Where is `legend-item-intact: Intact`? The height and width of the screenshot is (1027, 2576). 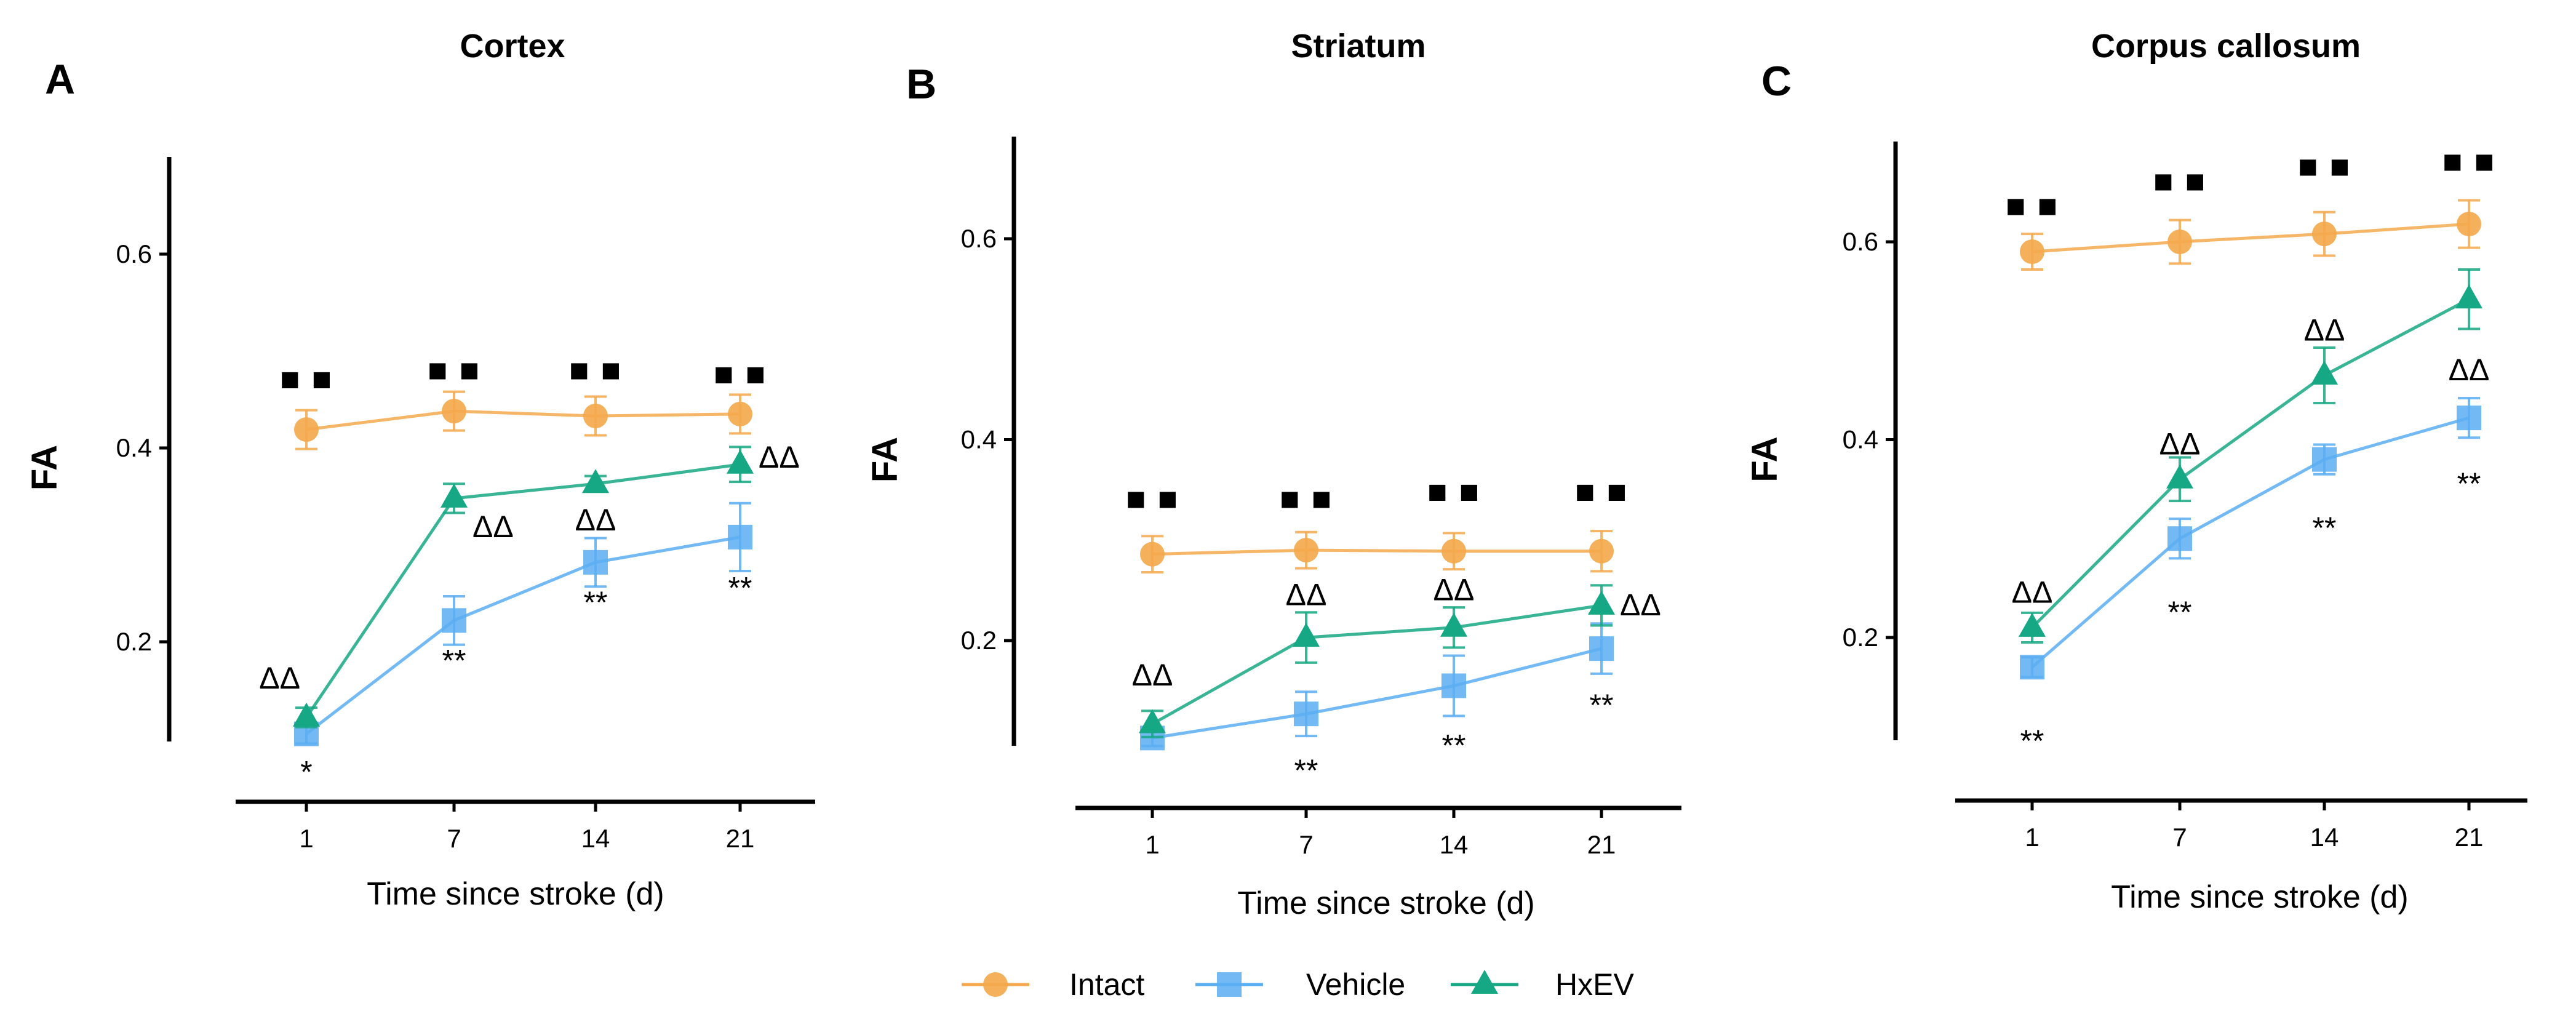
legend-item-intact: Intact is located at coordinates (1053, 985).